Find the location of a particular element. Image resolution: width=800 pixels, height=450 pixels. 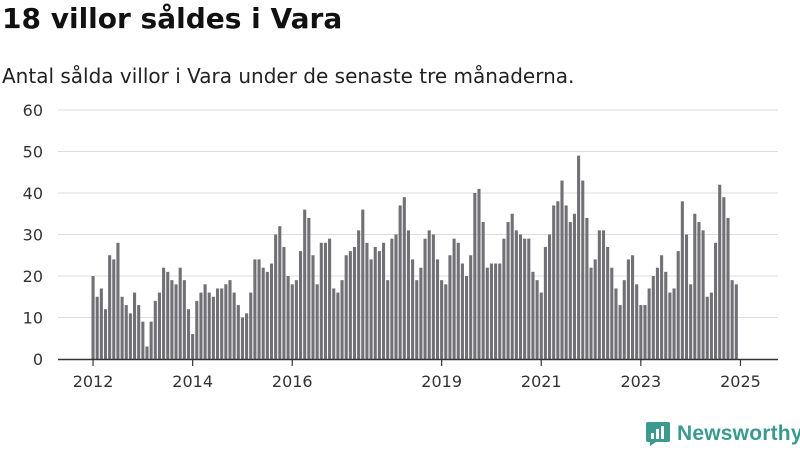

y-tick-label: 0 is located at coordinates (38, 359).